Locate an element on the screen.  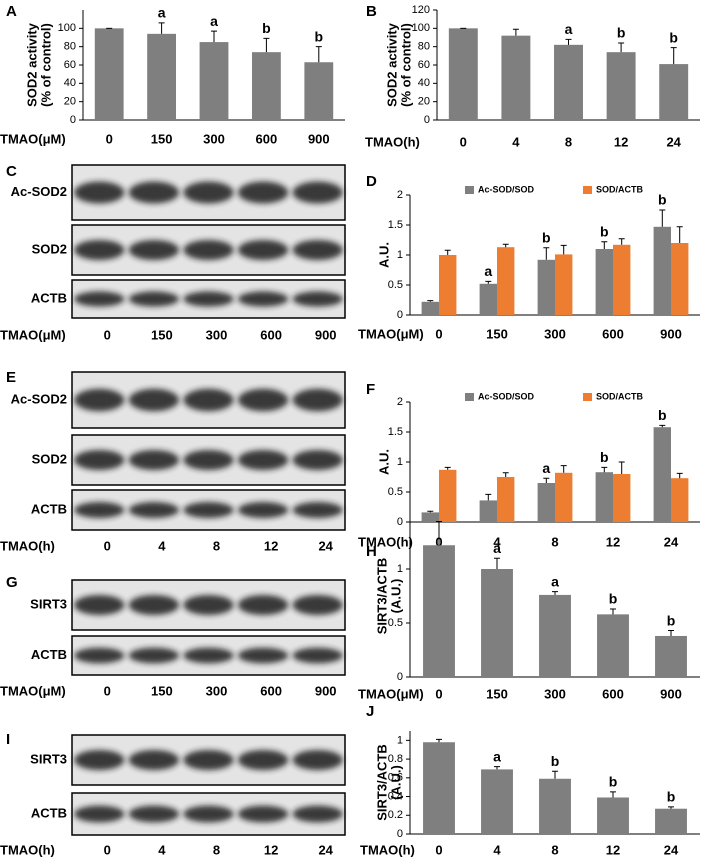
x-tick-label: 12 is located at coordinates (621, 141).